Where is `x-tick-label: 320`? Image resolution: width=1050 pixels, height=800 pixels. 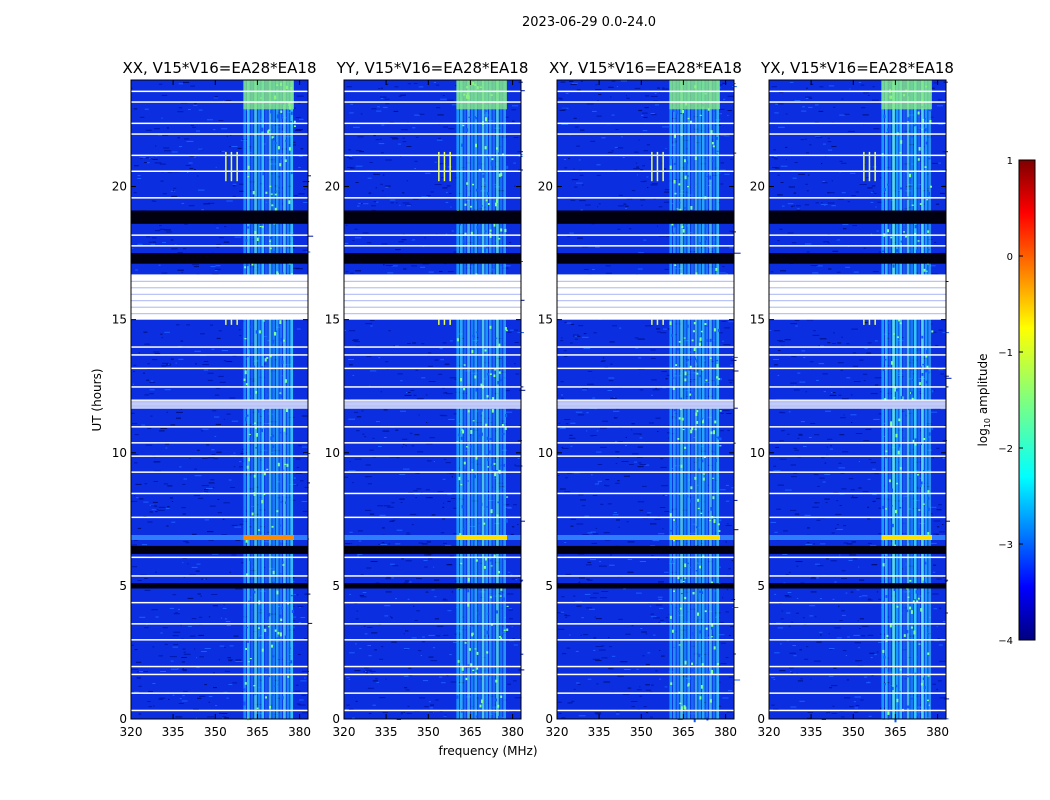
x-tick-label: 320 is located at coordinates (557, 732).